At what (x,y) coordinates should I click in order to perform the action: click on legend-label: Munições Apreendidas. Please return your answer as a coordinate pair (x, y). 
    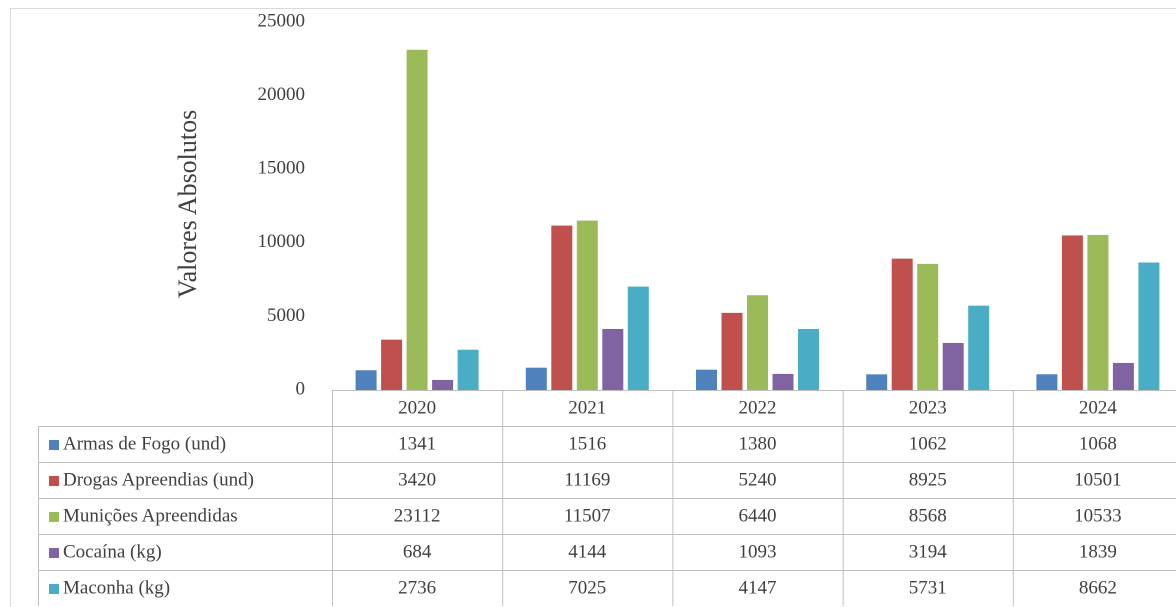
    Looking at the image, I should click on (150, 515).